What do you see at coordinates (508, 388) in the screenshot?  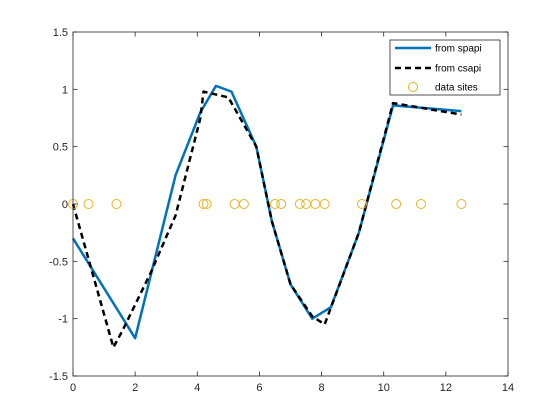 I see `x-tick-label: 14` at bounding box center [508, 388].